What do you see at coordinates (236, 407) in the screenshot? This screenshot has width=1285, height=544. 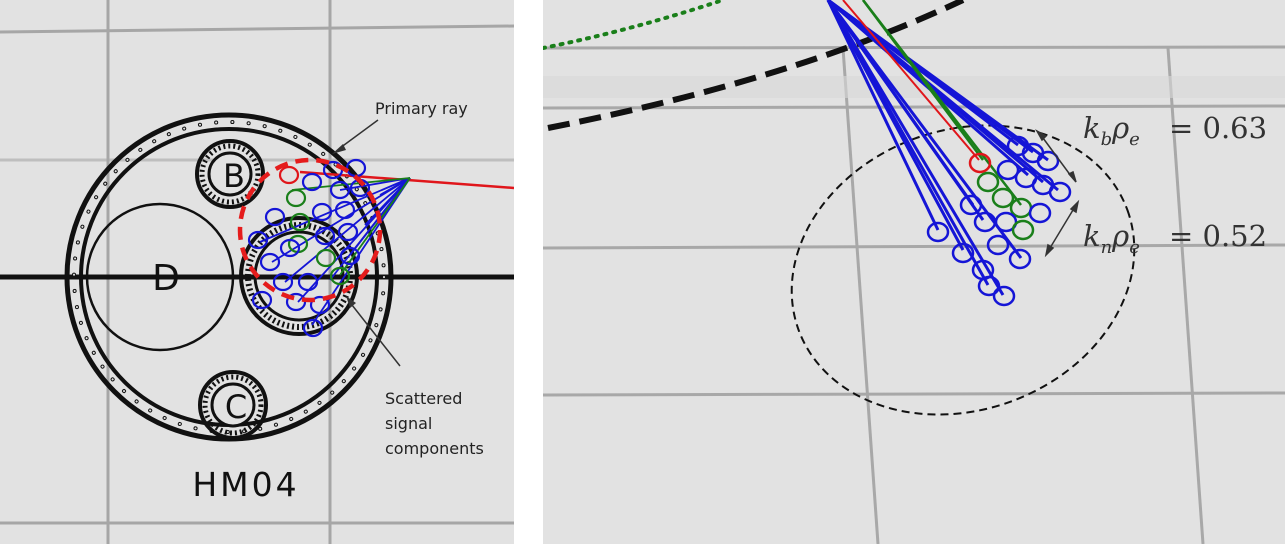 I see `c-label: C` at bounding box center [236, 407].